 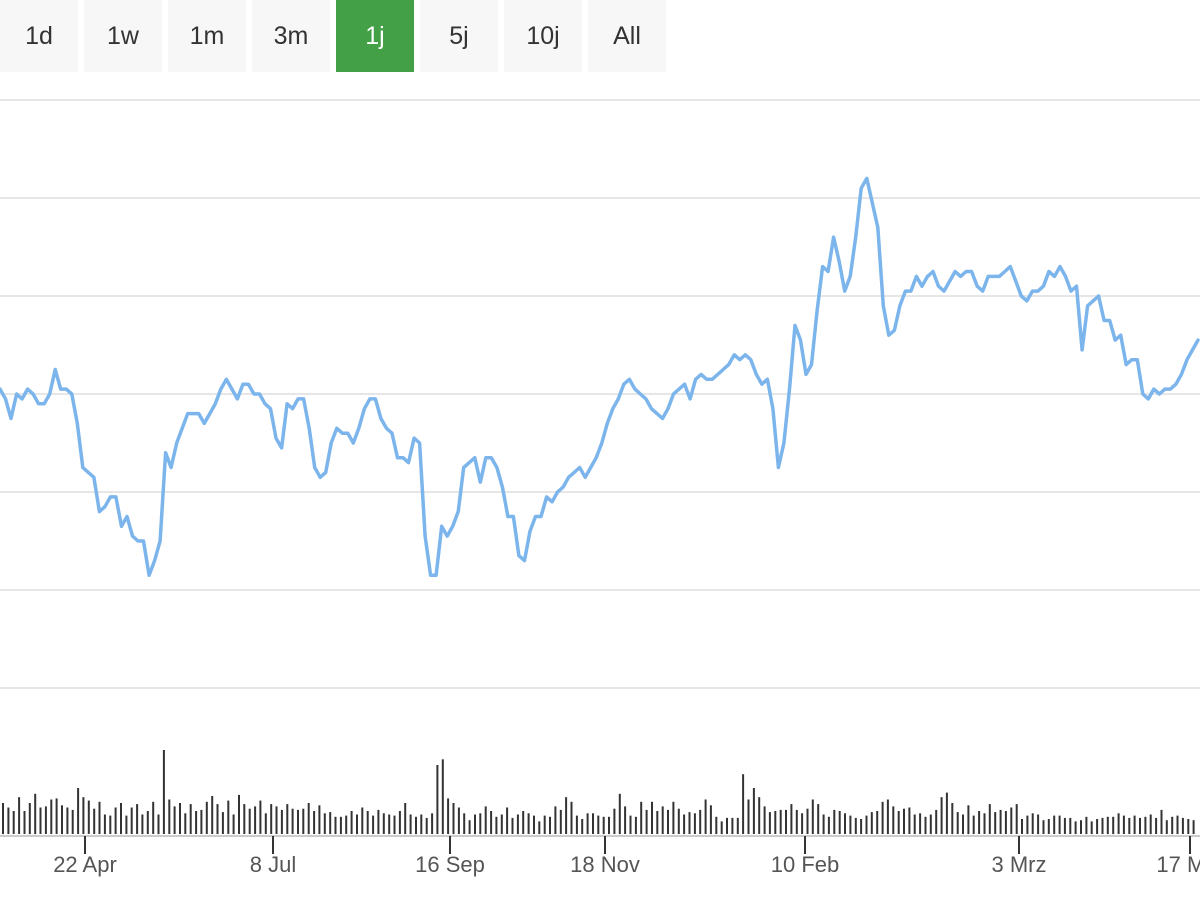 I want to click on range-button-1d: 1d, so click(x=39, y=36).